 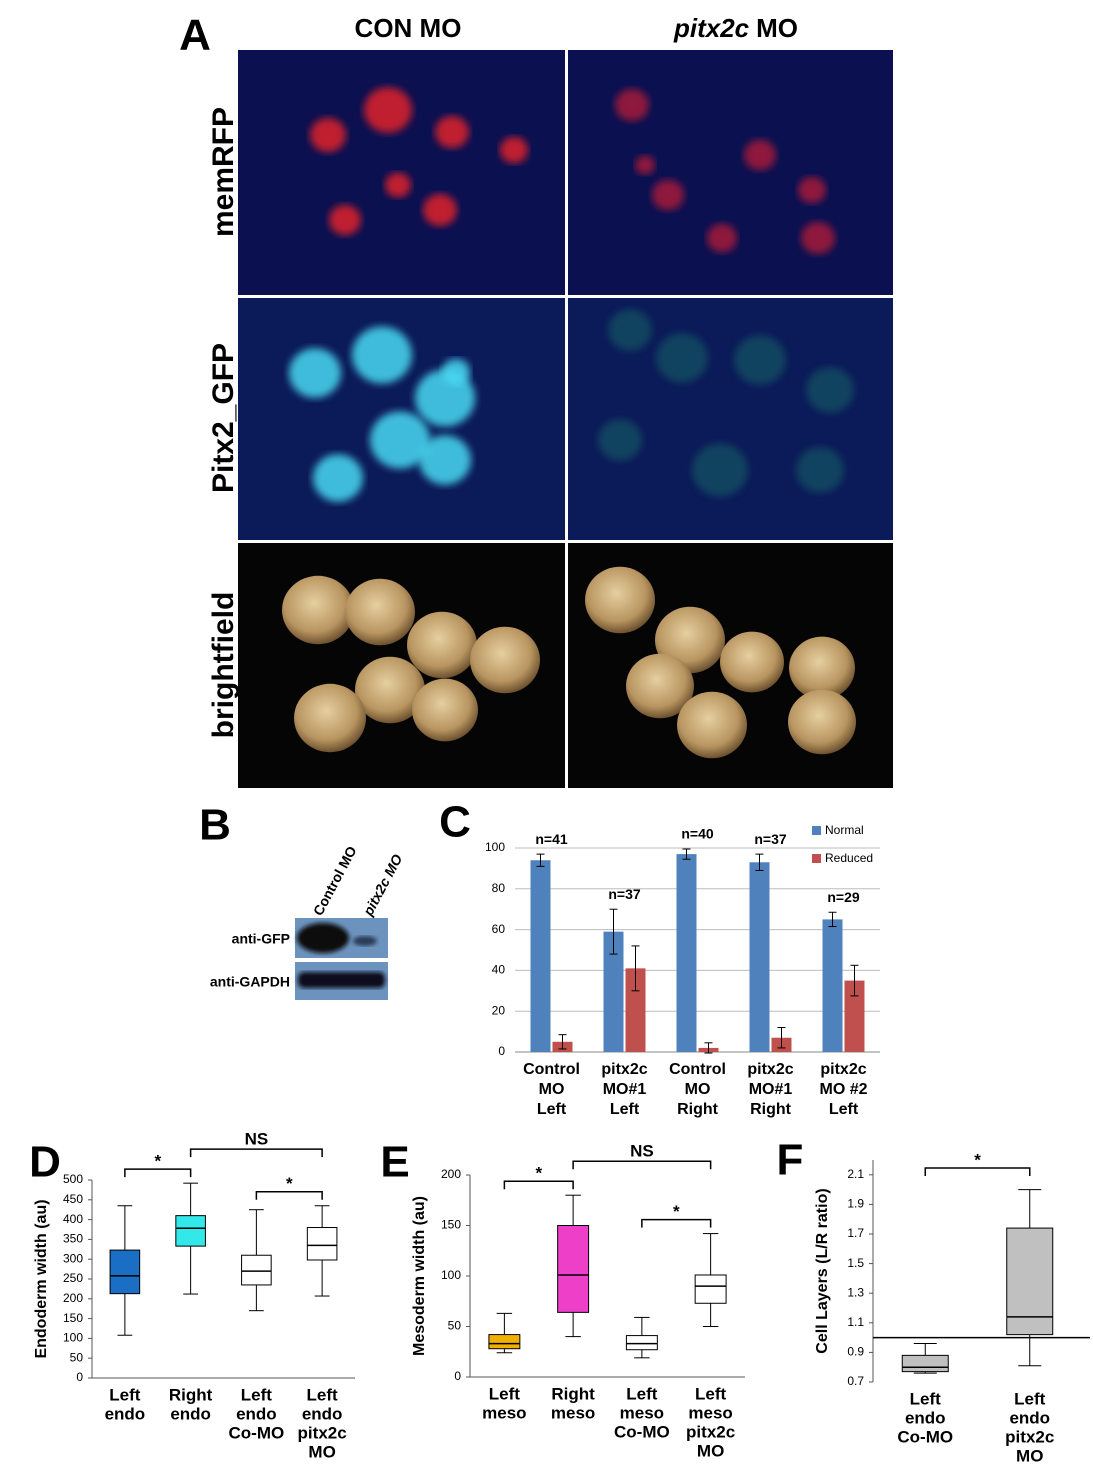 What do you see at coordinates (45, 1162) in the screenshot?
I see `panel-letter: D` at bounding box center [45, 1162].